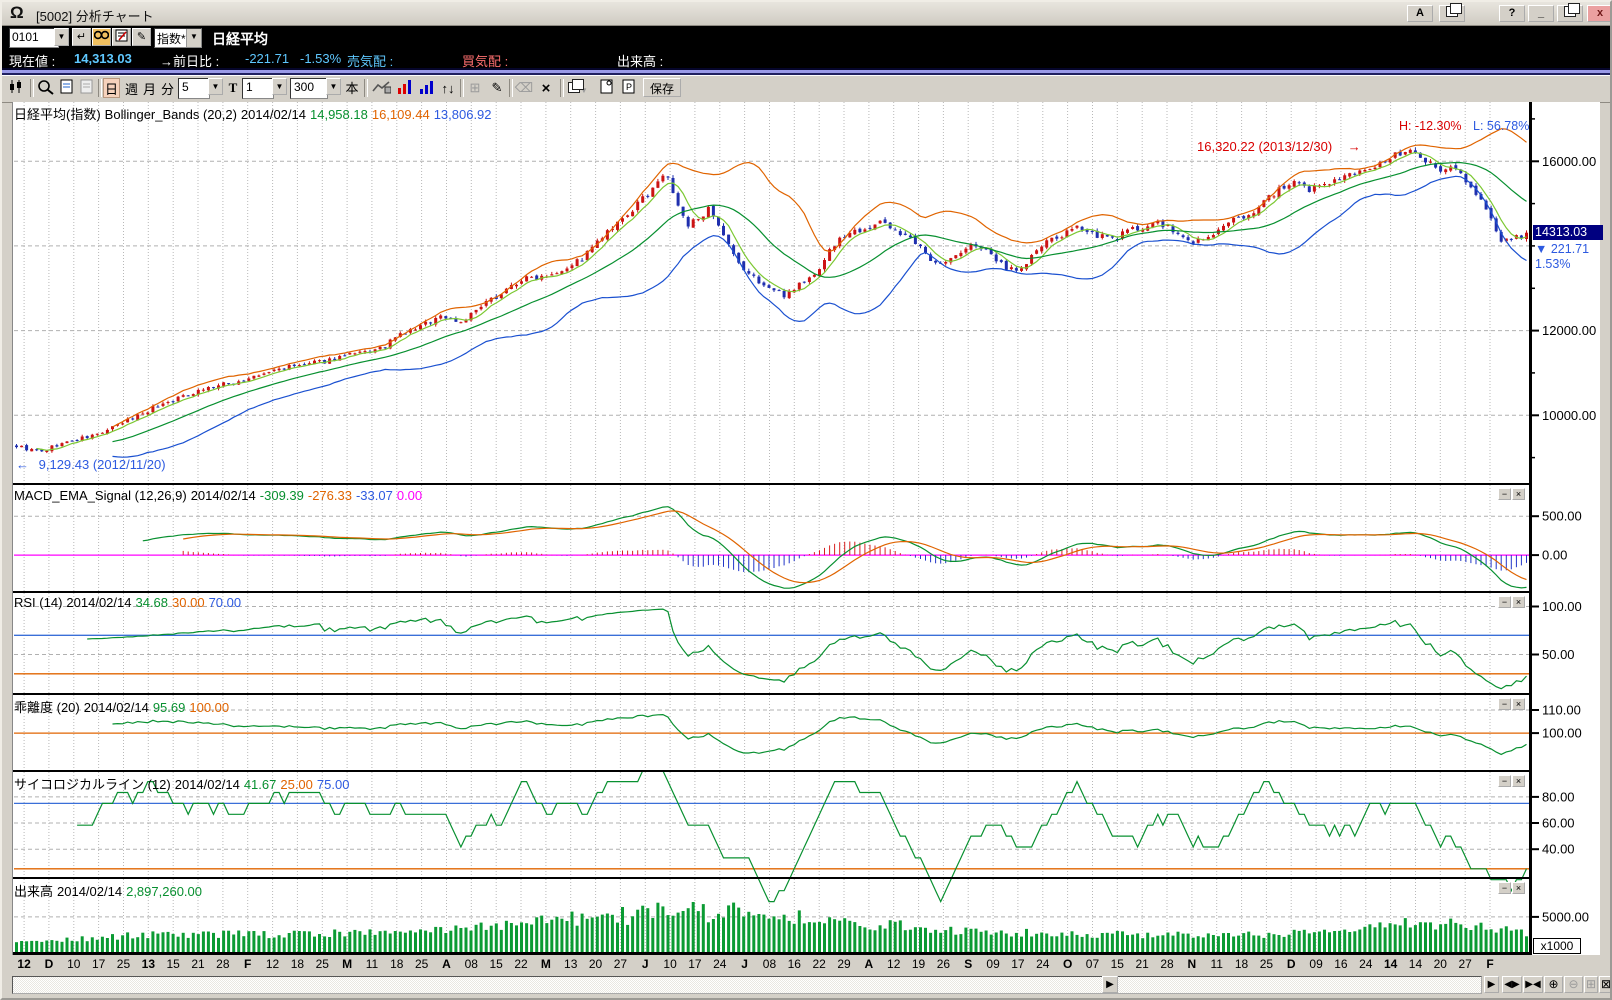 The height and width of the screenshot is (1000, 1612). What do you see at coordinates (121, 37) in the screenshot?
I see `edit-memo-button` at bounding box center [121, 37].